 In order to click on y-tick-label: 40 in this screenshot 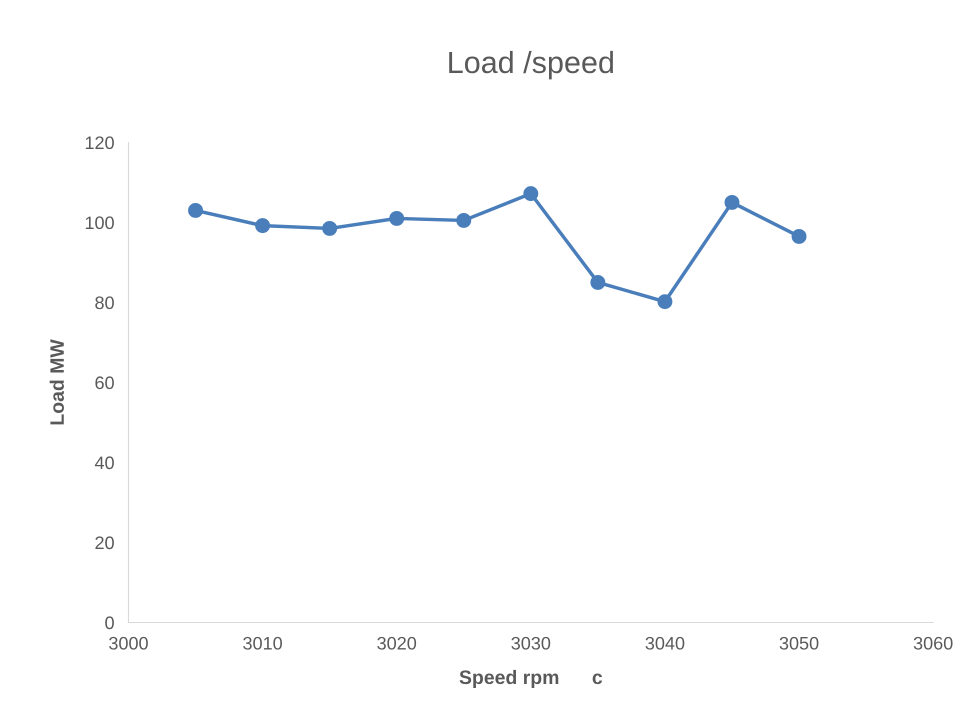, I will do `click(104, 463)`.